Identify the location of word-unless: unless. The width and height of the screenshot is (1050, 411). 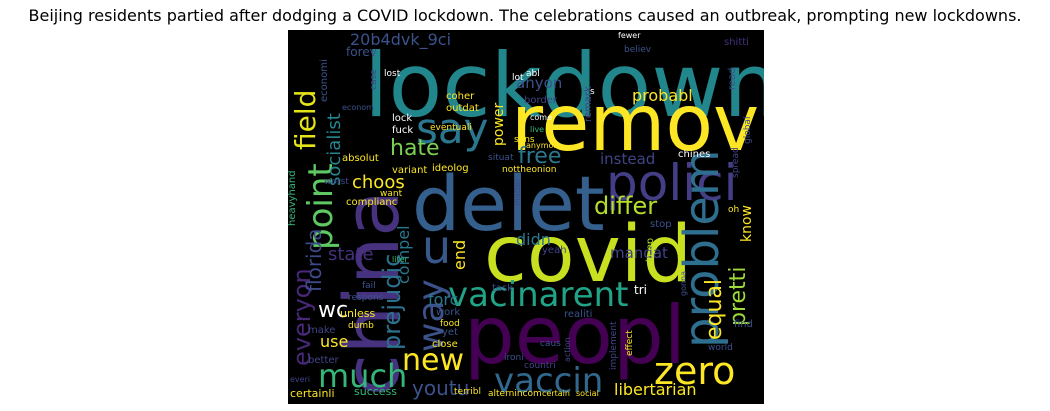
(358, 313).